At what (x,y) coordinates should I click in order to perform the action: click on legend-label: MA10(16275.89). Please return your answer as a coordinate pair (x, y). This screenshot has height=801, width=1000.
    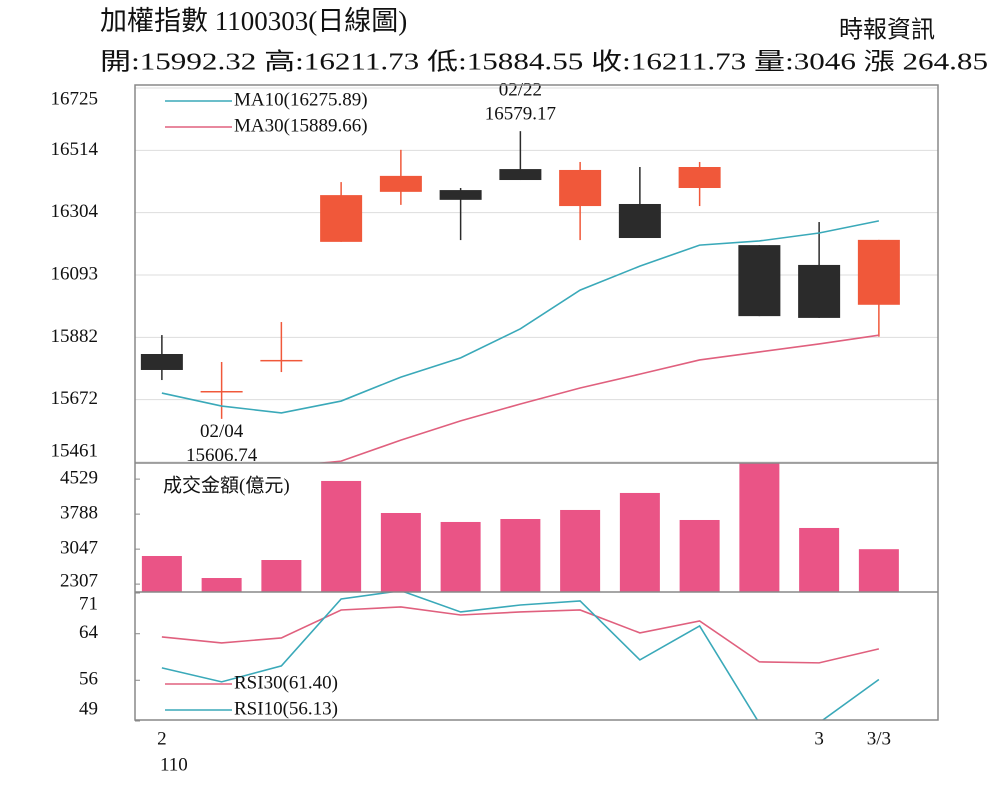
    Looking at the image, I should click on (301, 99).